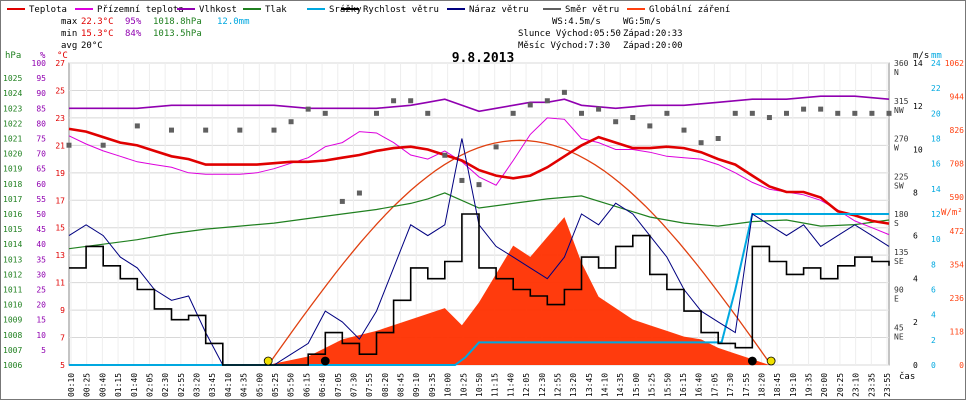  I want to click on dir-tick-label: 270, so click(901, 139).